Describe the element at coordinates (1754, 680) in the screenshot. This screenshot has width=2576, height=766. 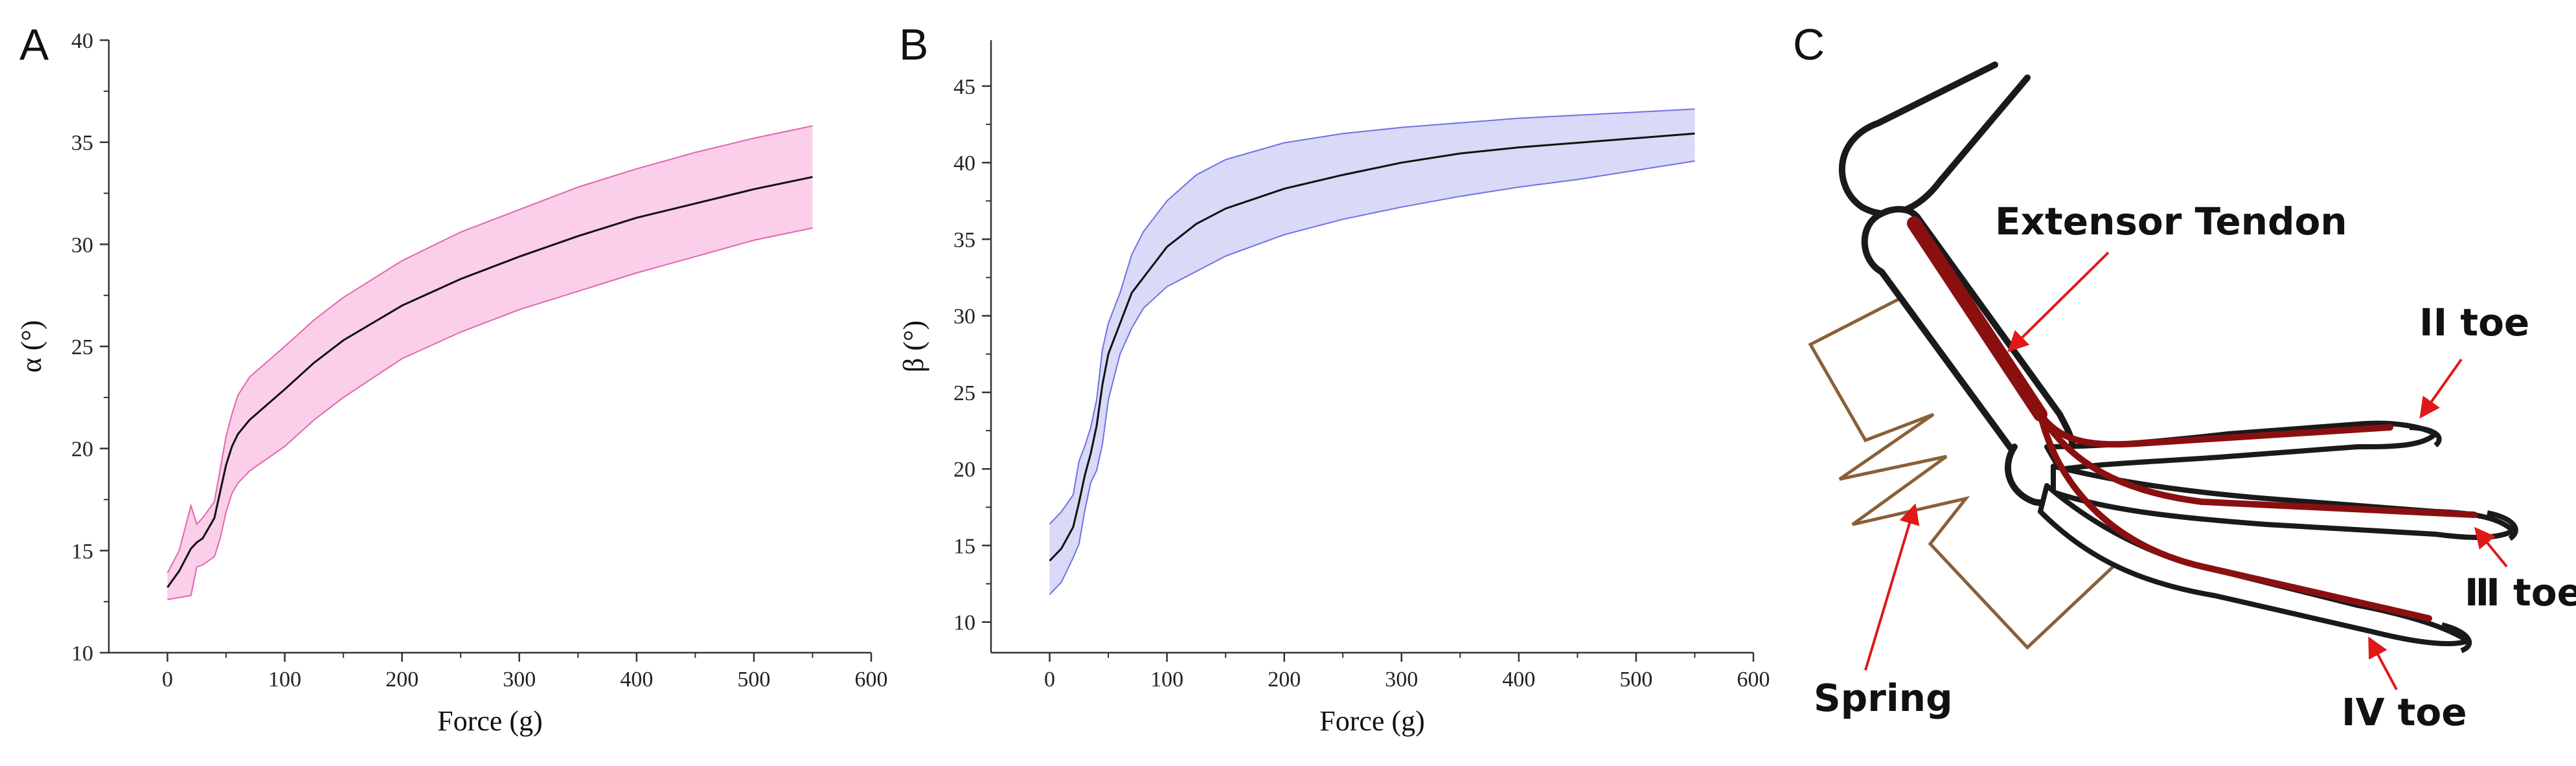
I see `chart-b-x-tick-label: 600` at that location.